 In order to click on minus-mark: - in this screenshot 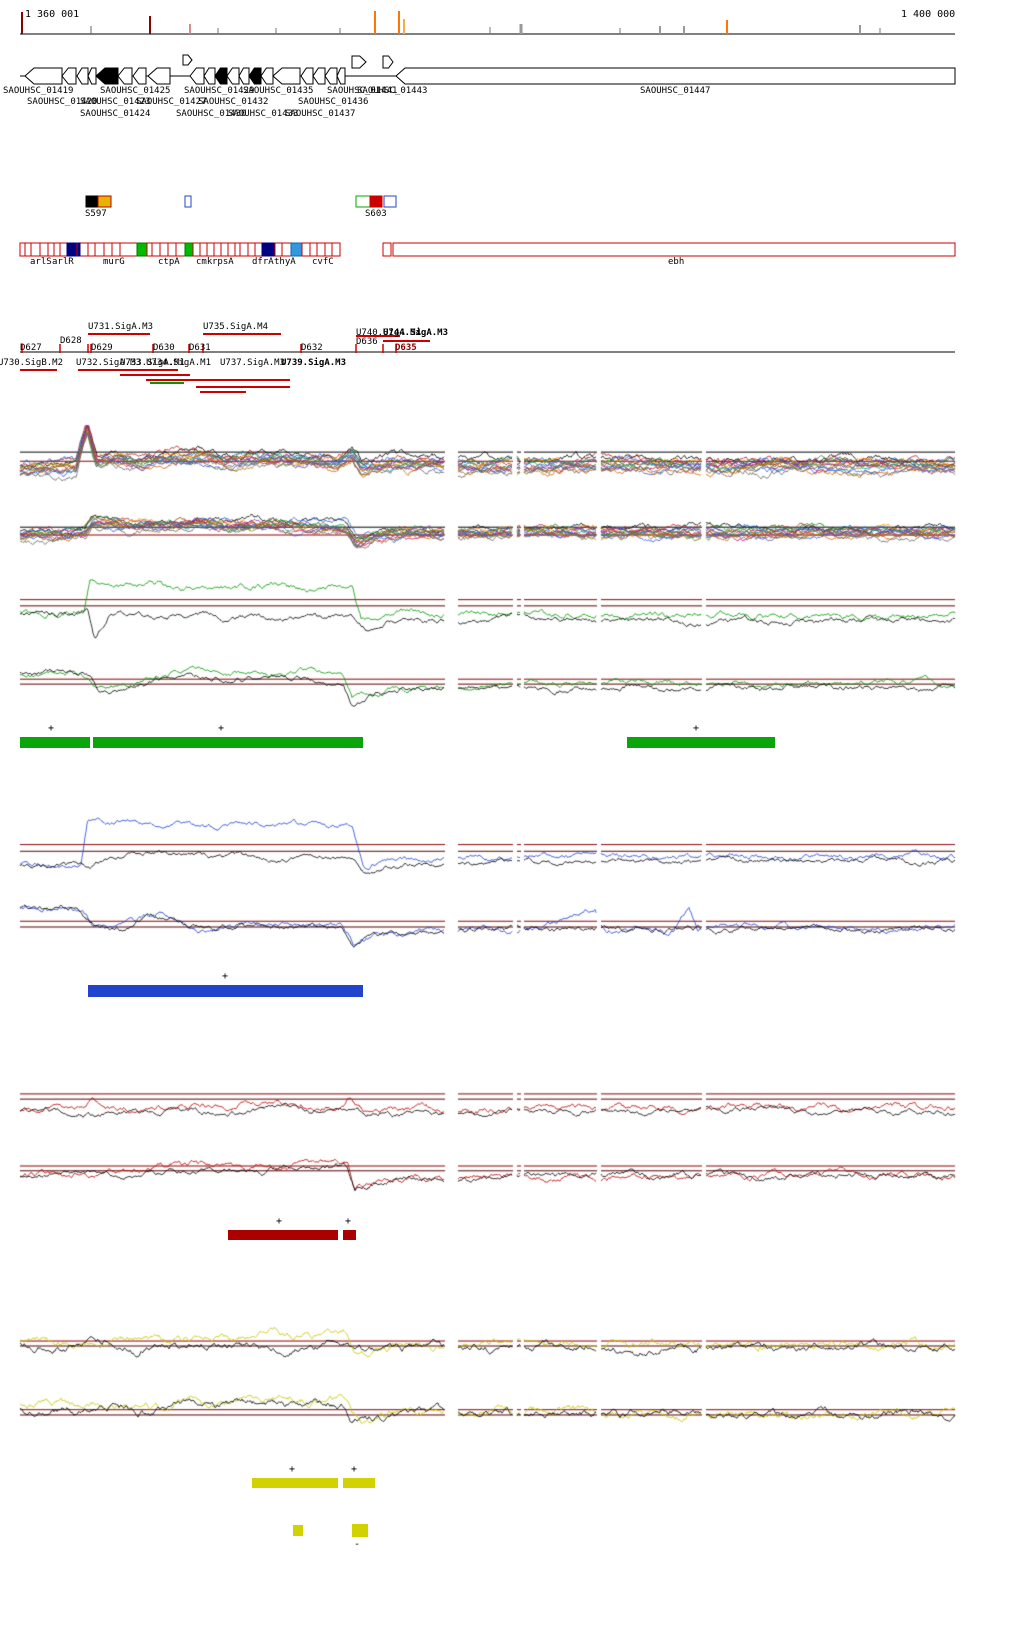, I will do `click(357, 1544)`.